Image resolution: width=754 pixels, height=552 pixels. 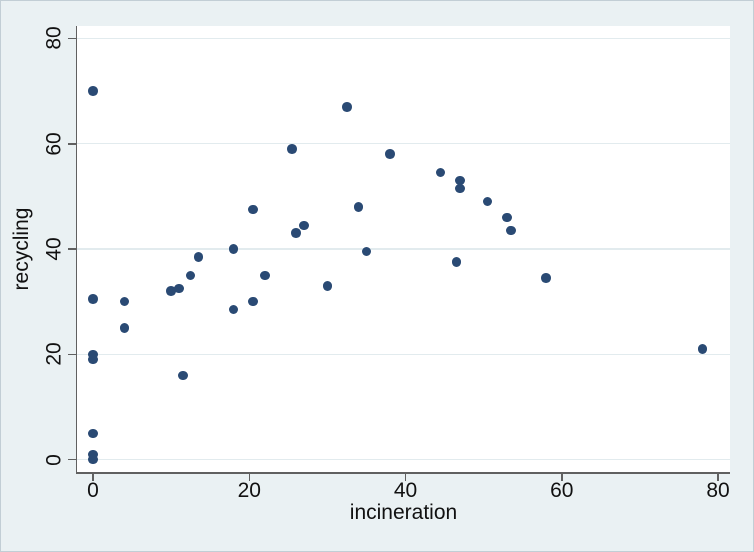 What do you see at coordinates (403, 512) in the screenshot?
I see `x-axis-title: incineration` at bounding box center [403, 512].